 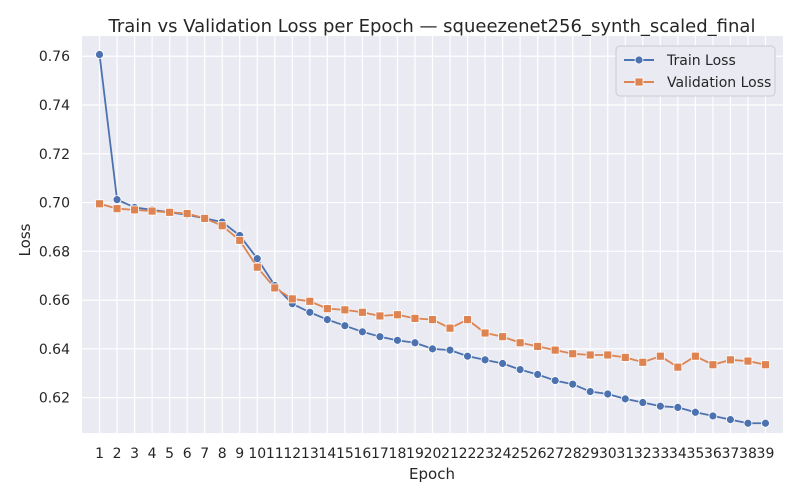 I want to click on legend-label-validation: Validation Loss, so click(x=719, y=83).